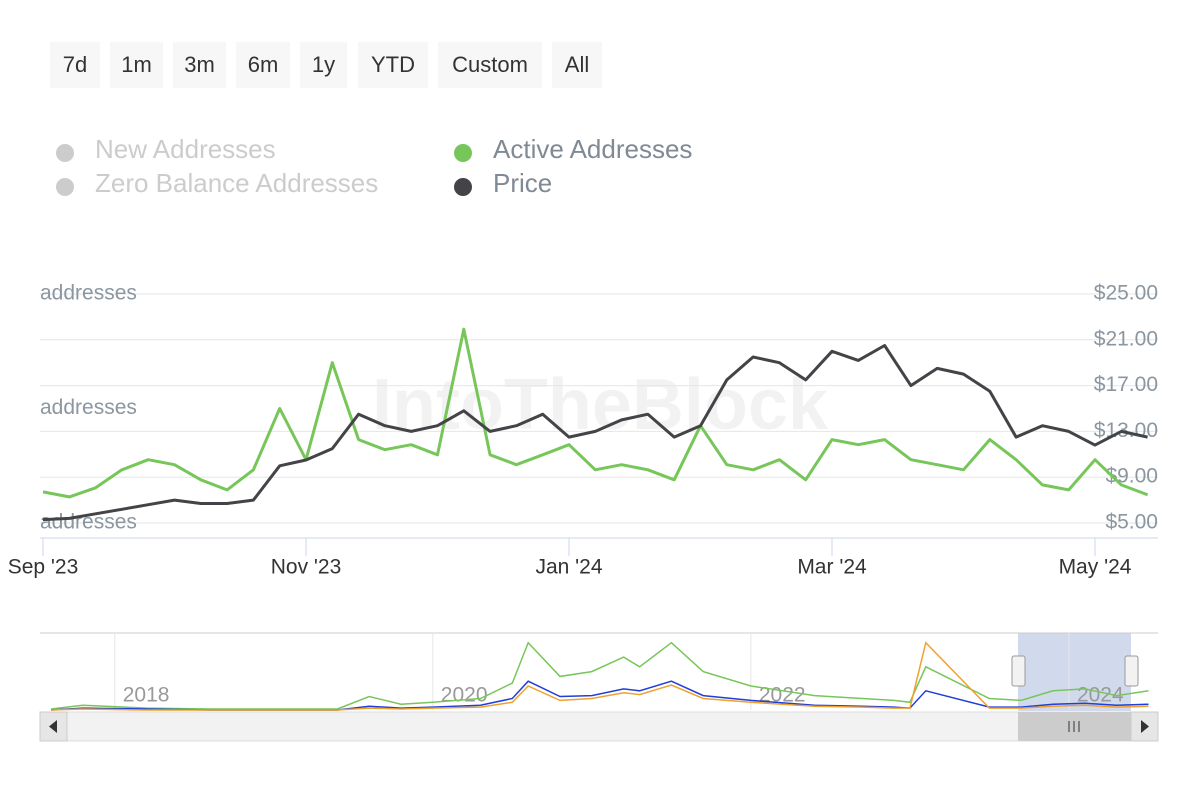 The width and height of the screenshot is (1200, 800). I want to click on y2-tick-label: $21.00, so click(1126, 338).